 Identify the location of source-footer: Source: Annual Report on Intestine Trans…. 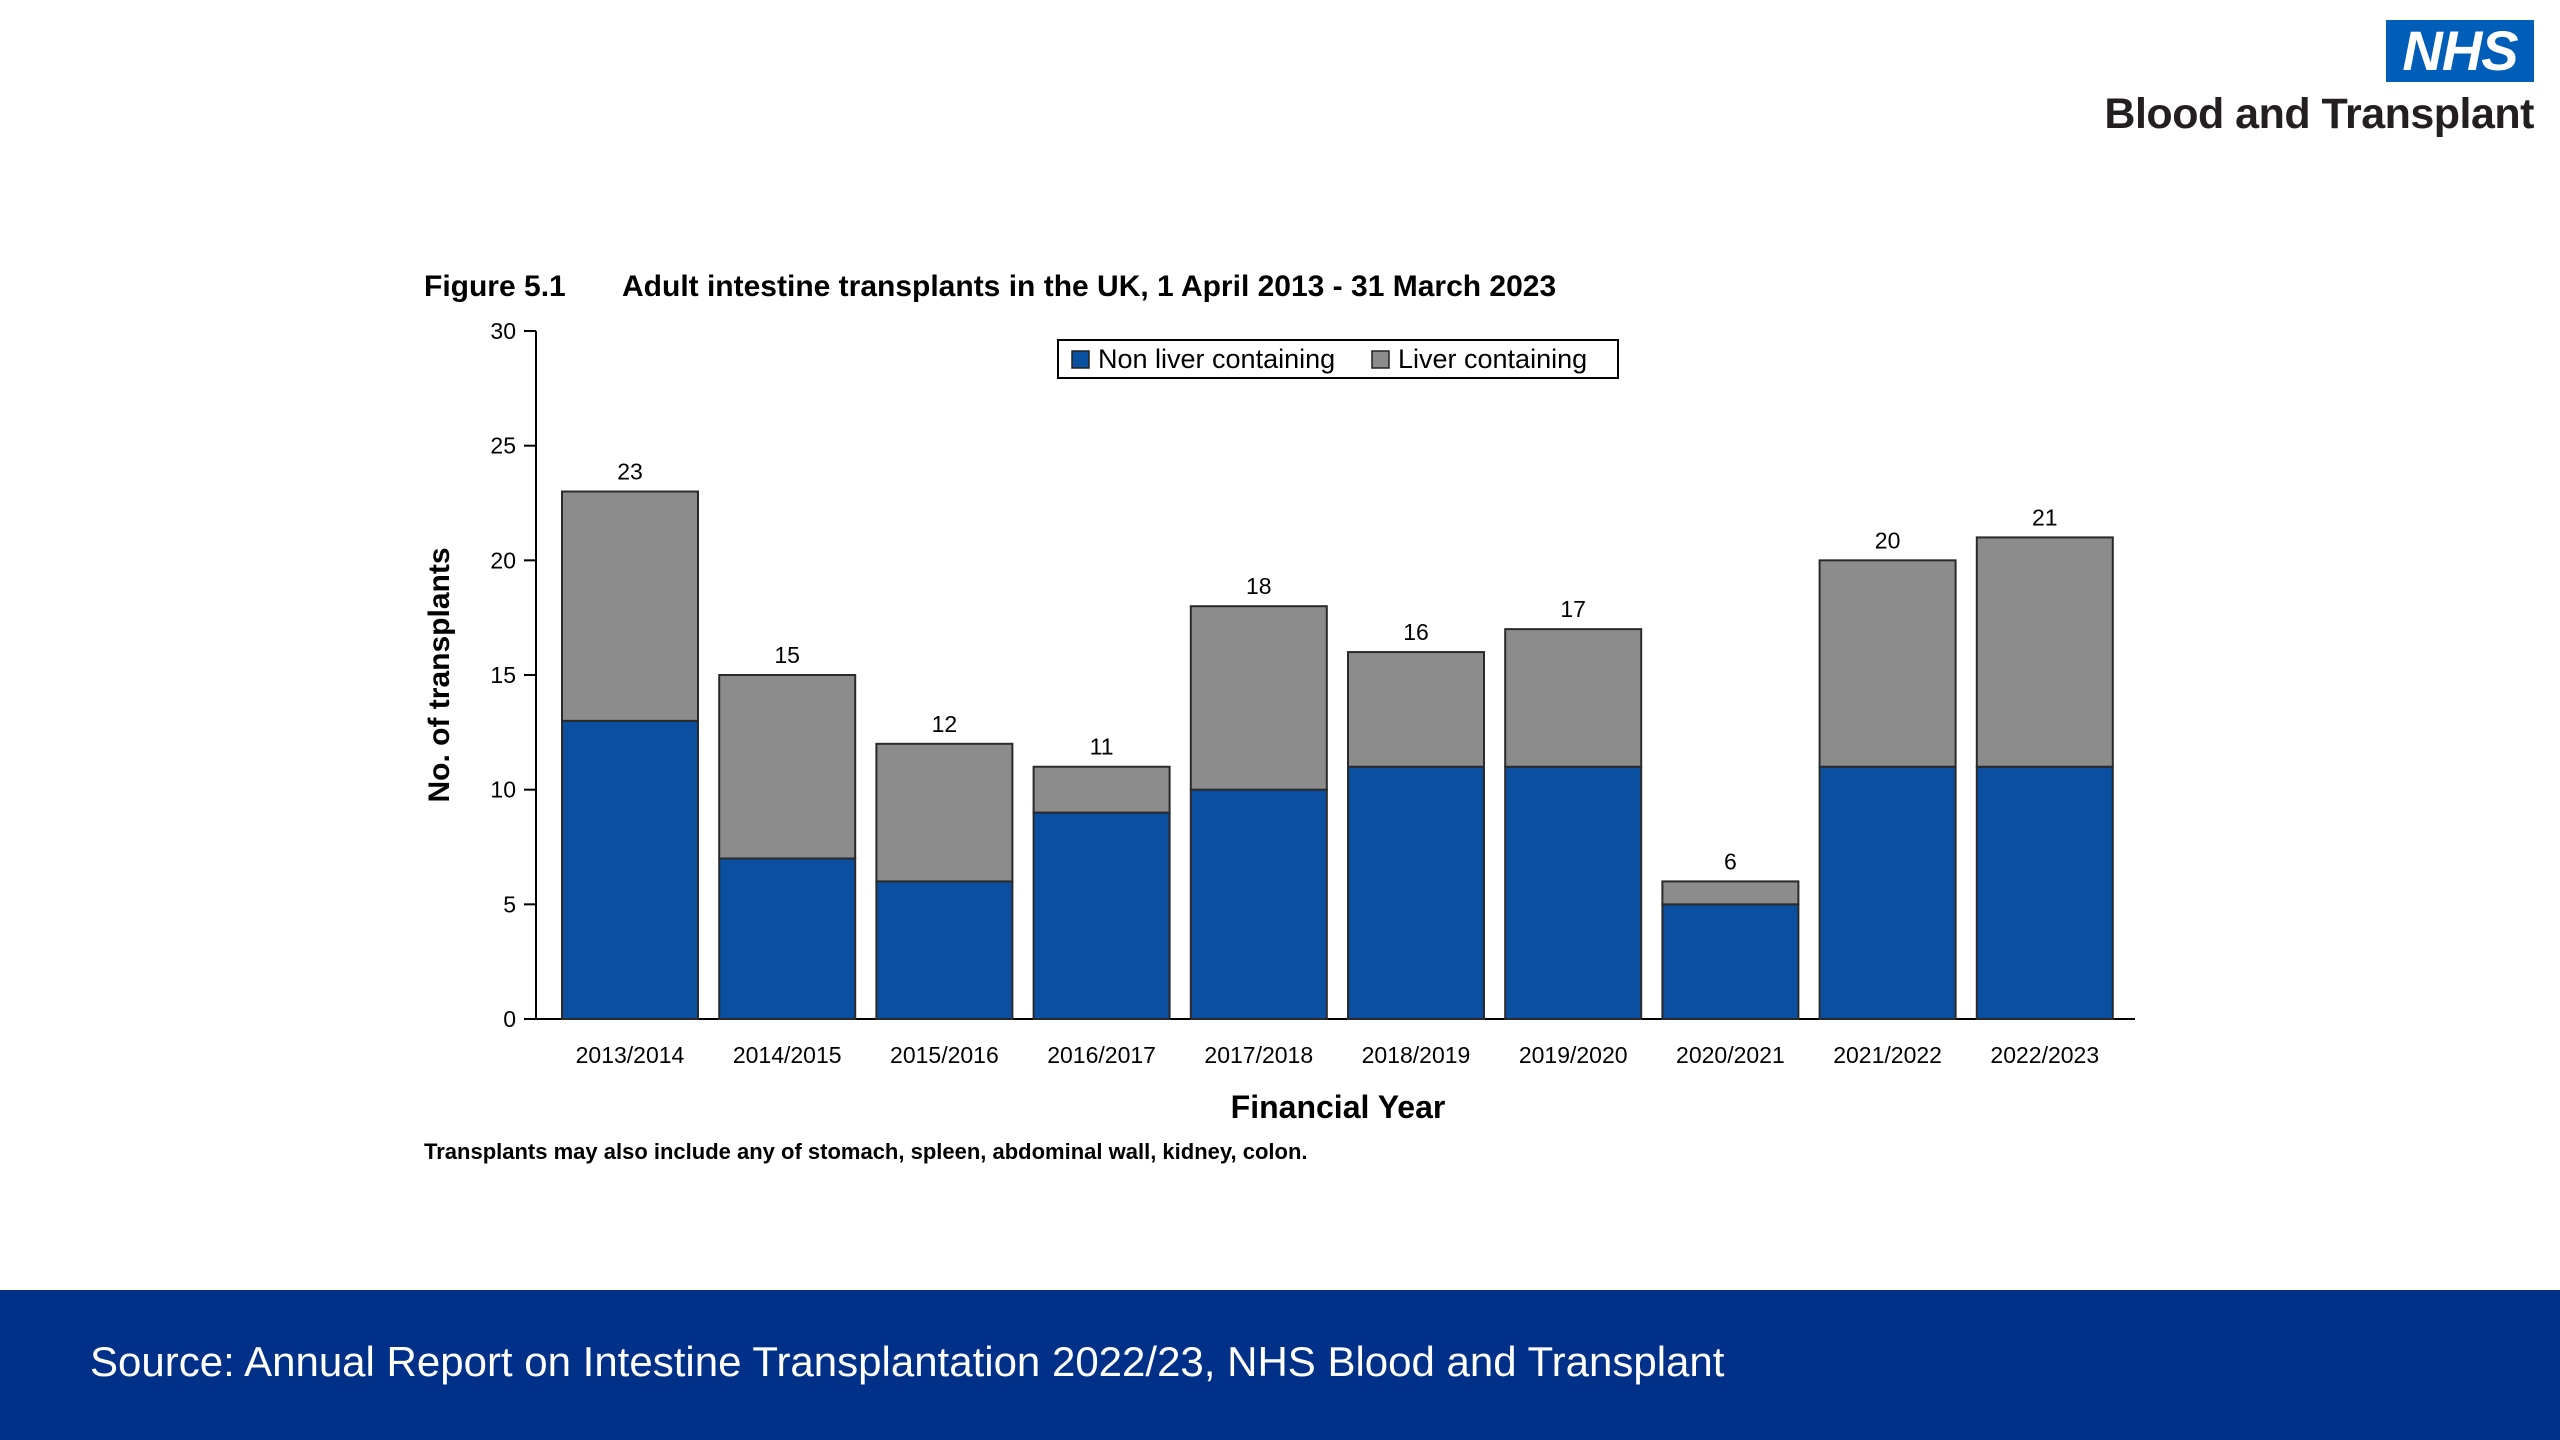
(1280, 1365).